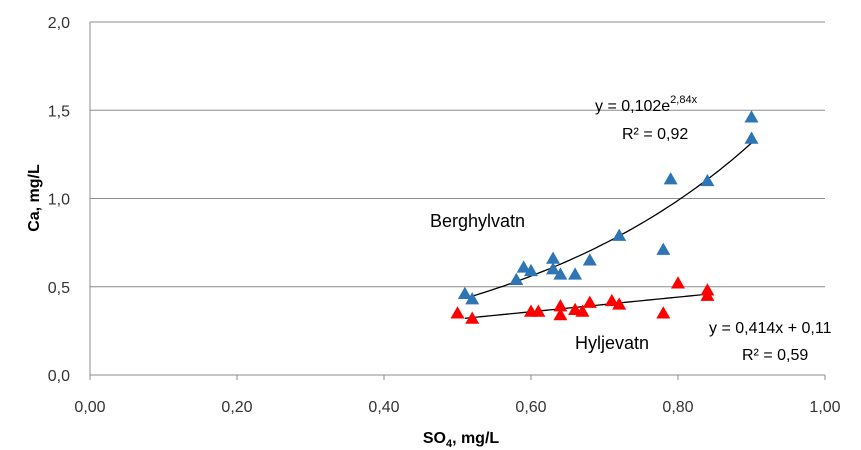 This screenshot has width=861, height=450. What do you see at coordinates (475, 438) in the screenshot?
I see `x-axis-title-unit: , mg/L` at bounding box center [475, 438].